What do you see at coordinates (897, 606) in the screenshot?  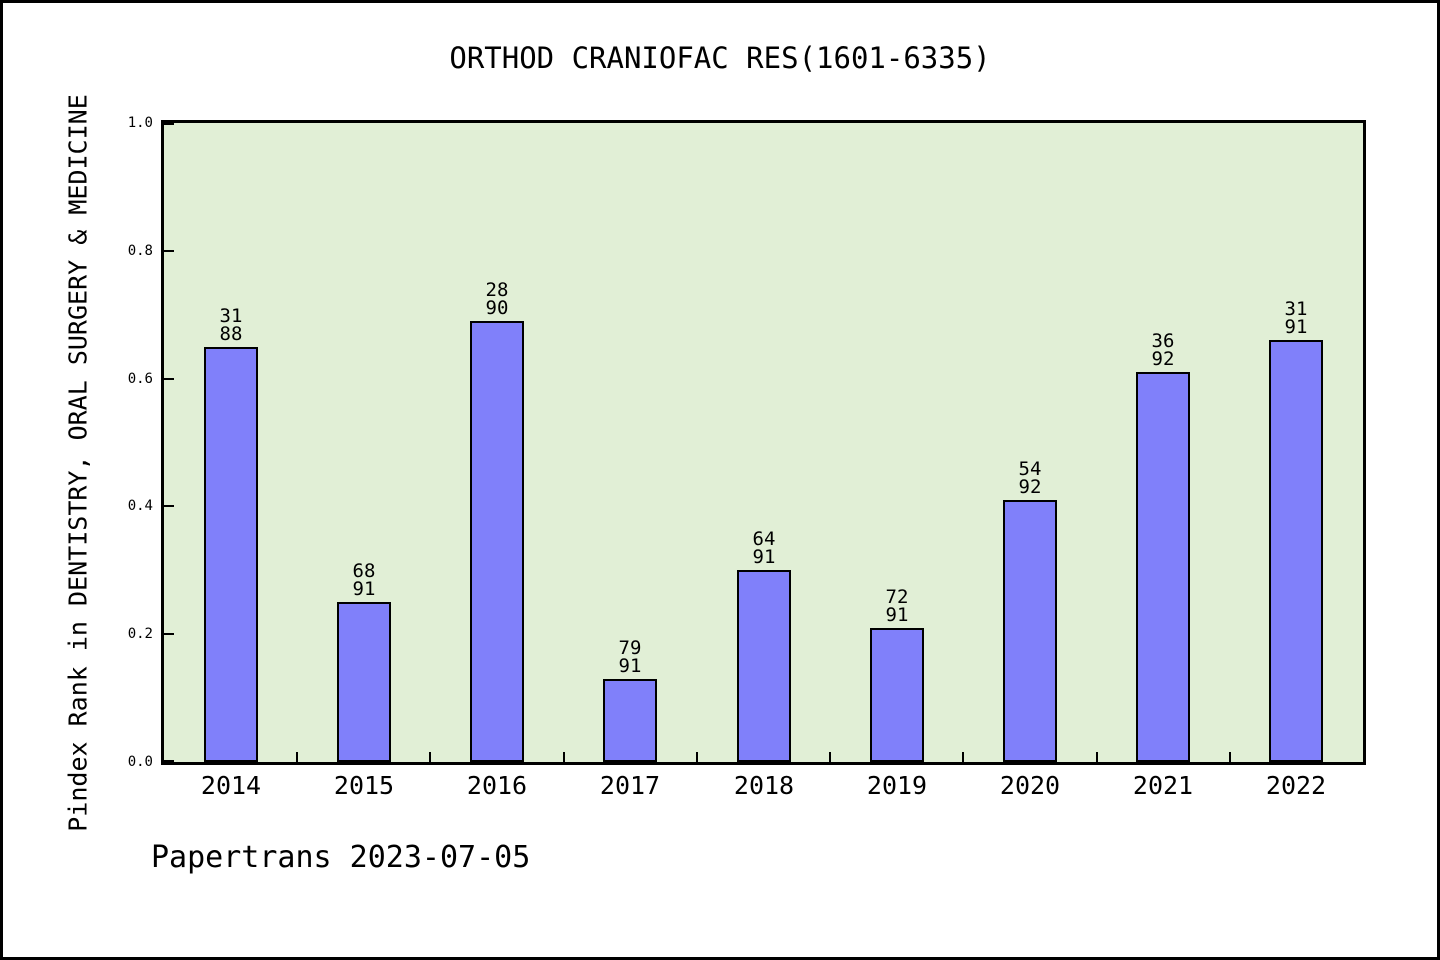 I see `bar-value-label: 72 91` at bounding box center [897, 606].